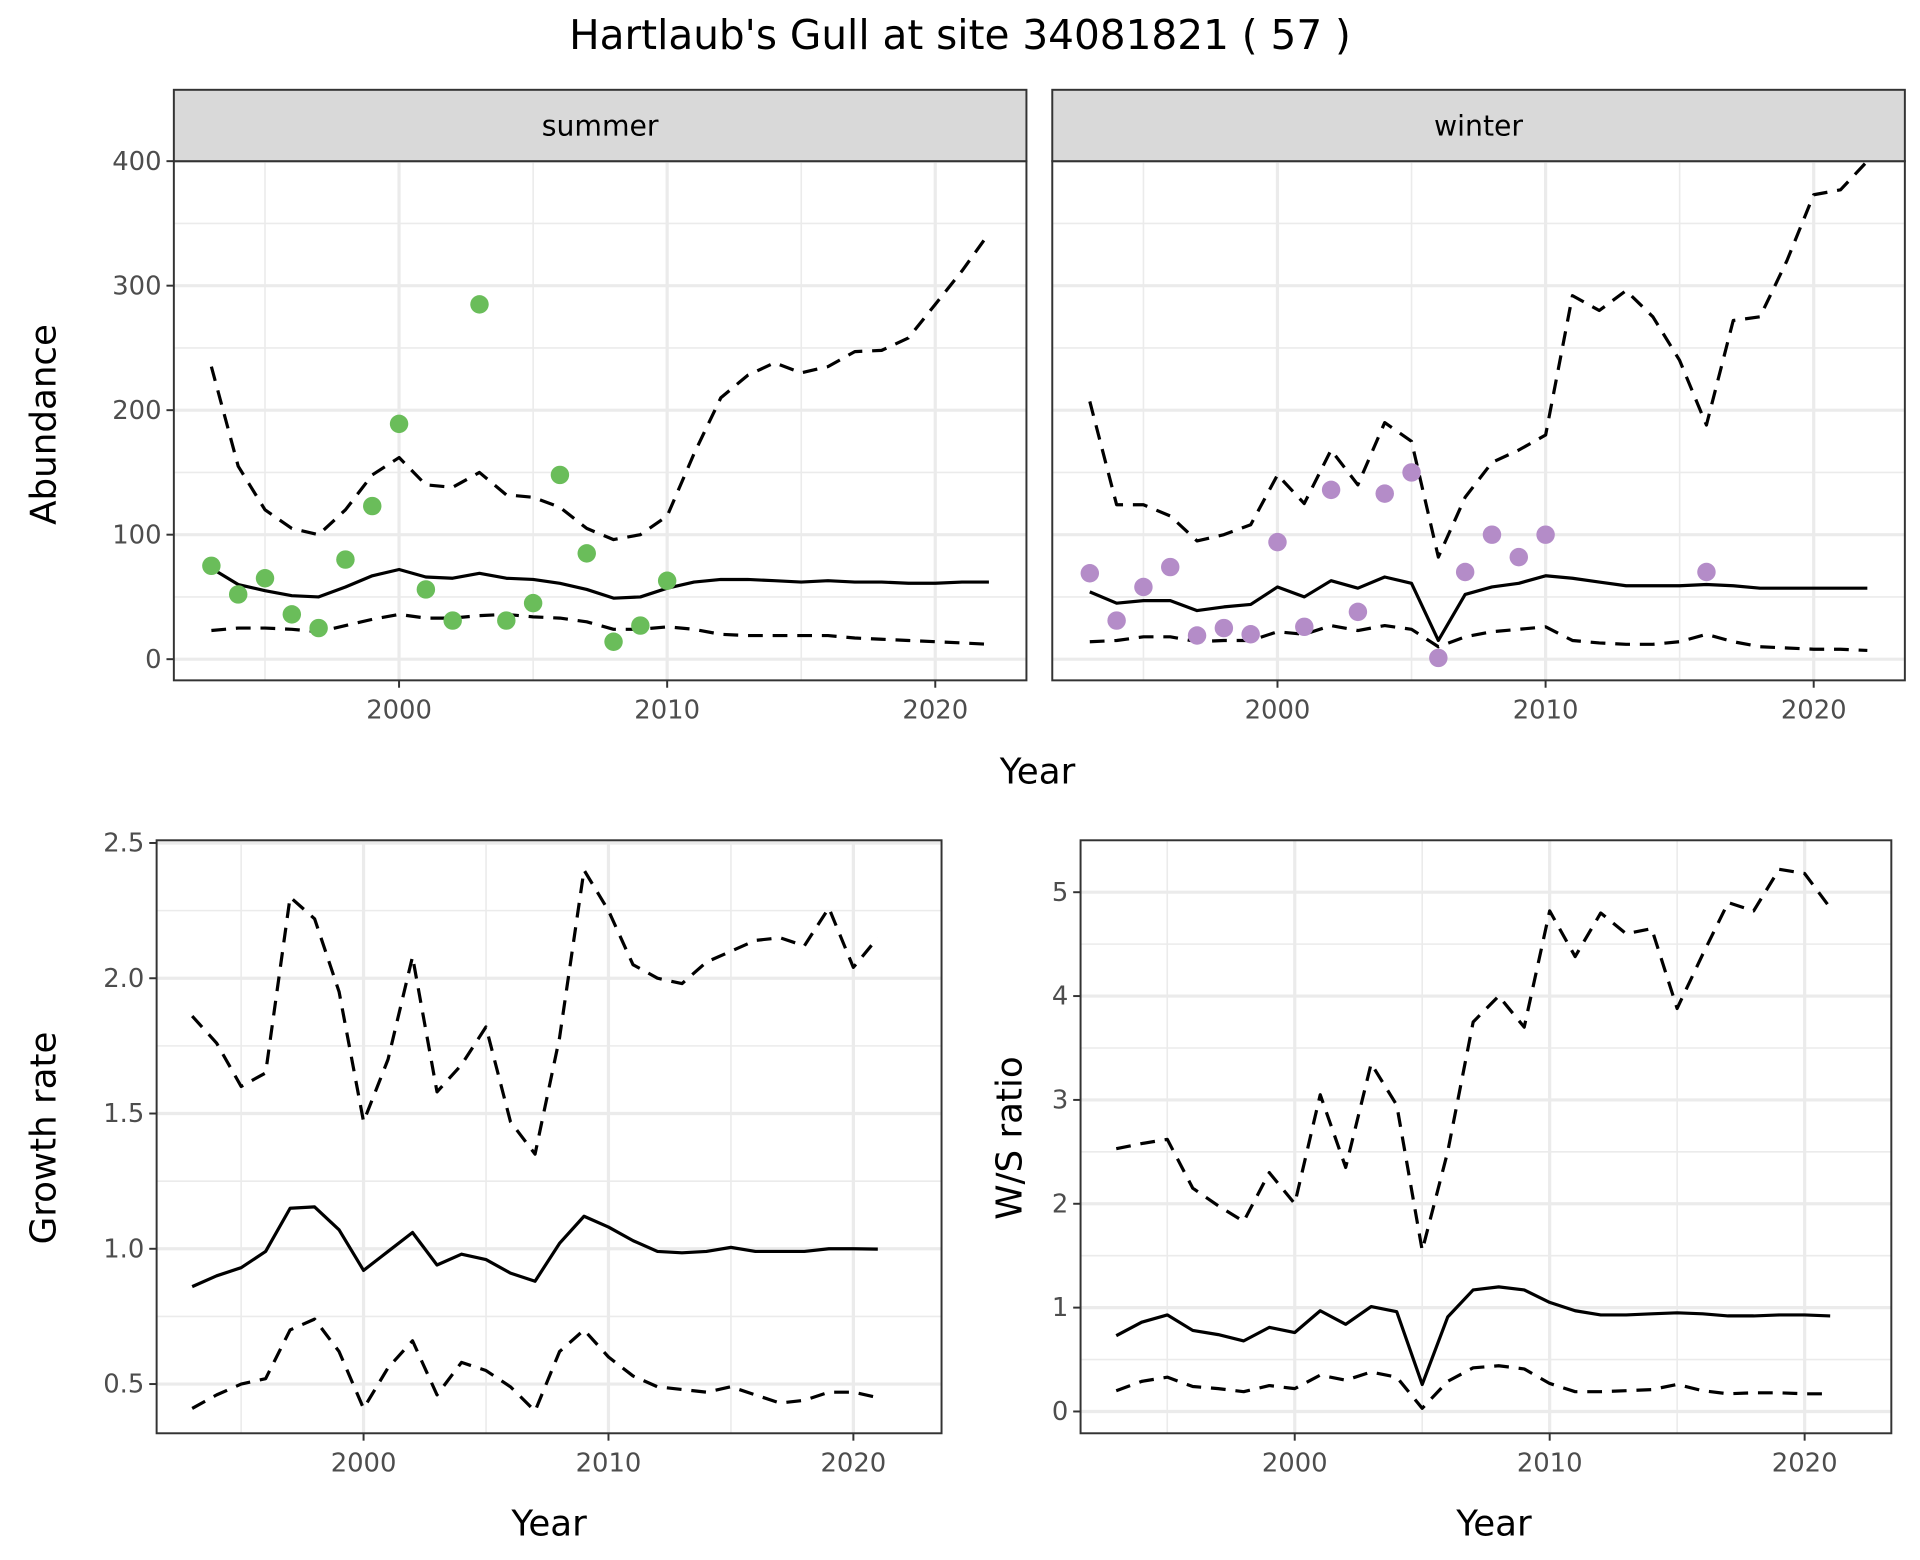 The image size is (1920, 1560). What do you see at coordinates (123, 1385) in the screenshot?
I see `y-tick-label: 0.5` at bounding box center [123, 1385].